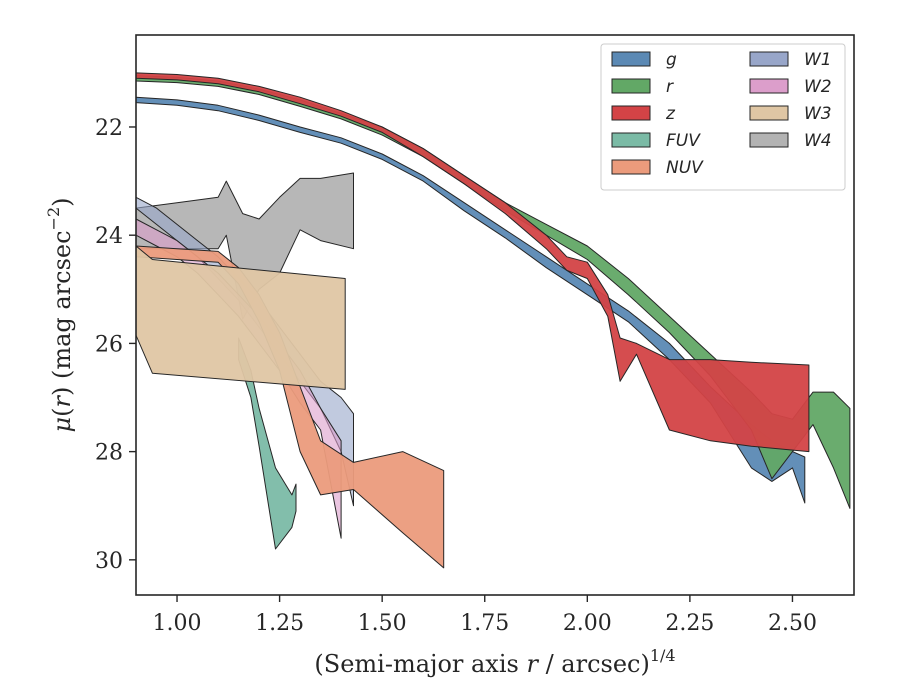 The height and width of the screenshot is (700, 900). I want to click on x-tick-label: 1.00, so click(177, 623).